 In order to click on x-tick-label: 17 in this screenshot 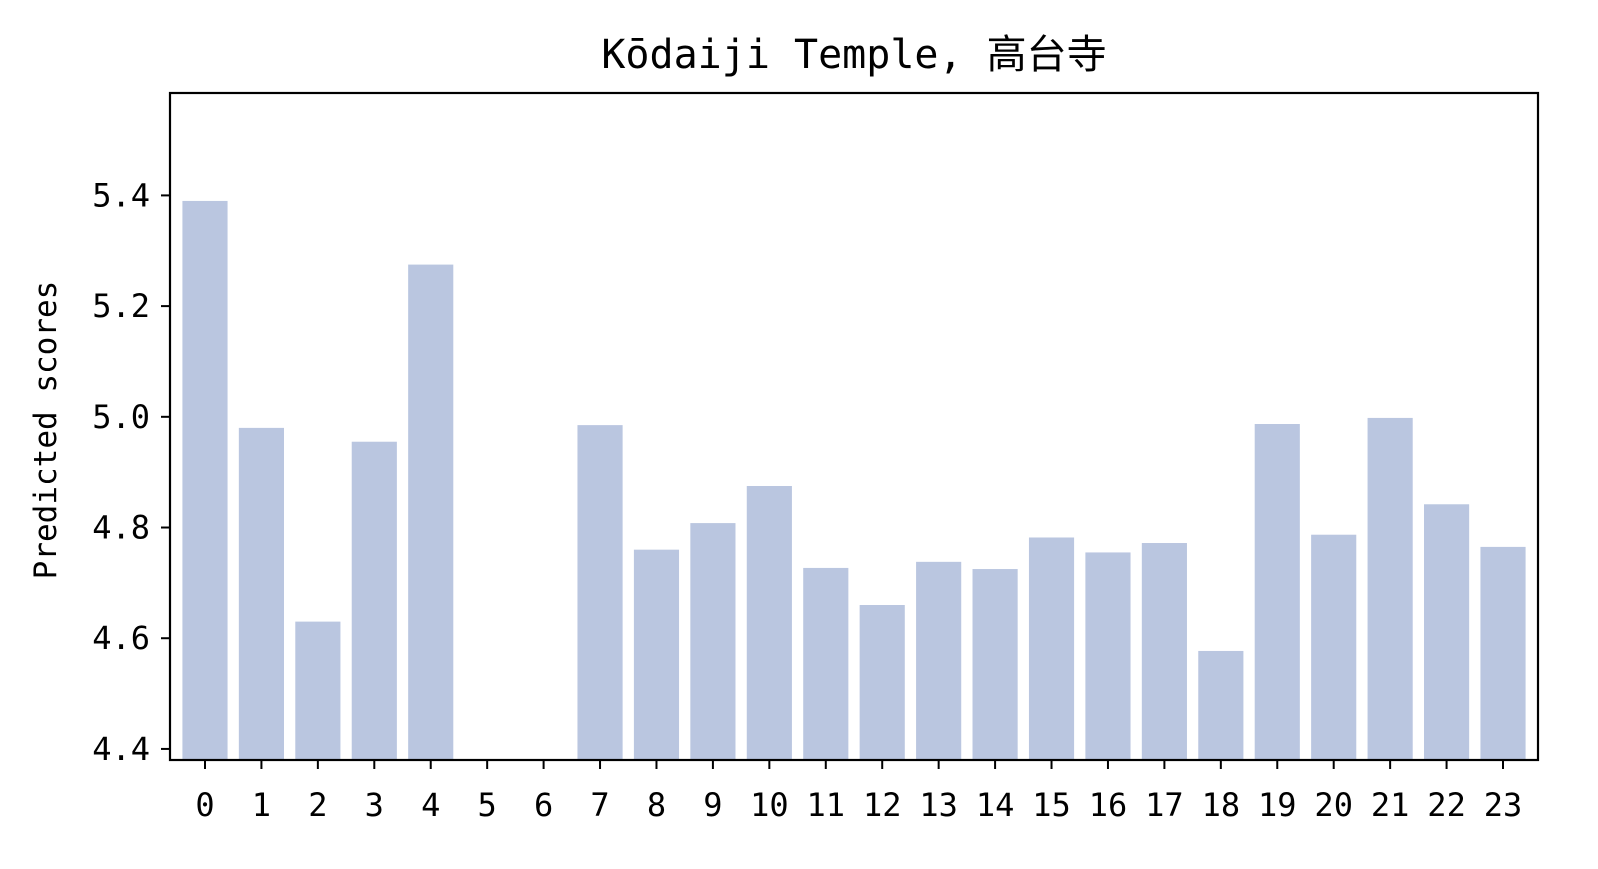, I will do `click(1164, 805)`.